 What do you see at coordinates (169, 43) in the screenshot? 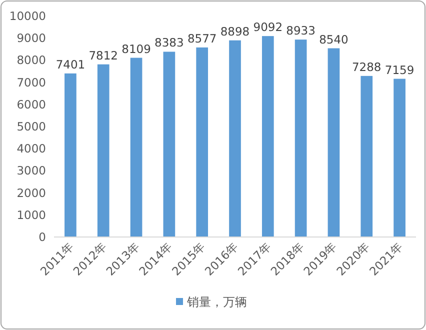
I see `data-label: 8383` at bounding box center [169, 43].